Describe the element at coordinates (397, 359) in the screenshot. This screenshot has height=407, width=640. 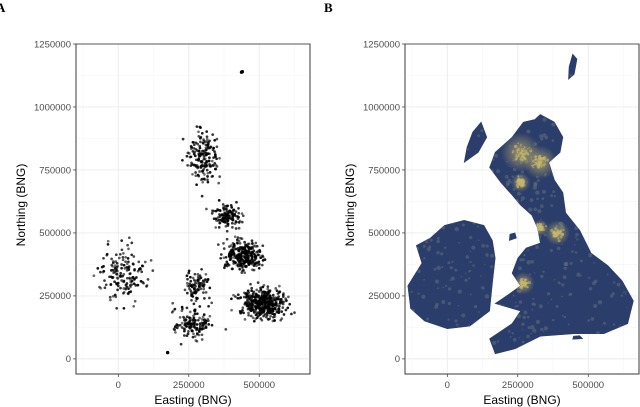
I see `y-tick-label: 0` at that location.